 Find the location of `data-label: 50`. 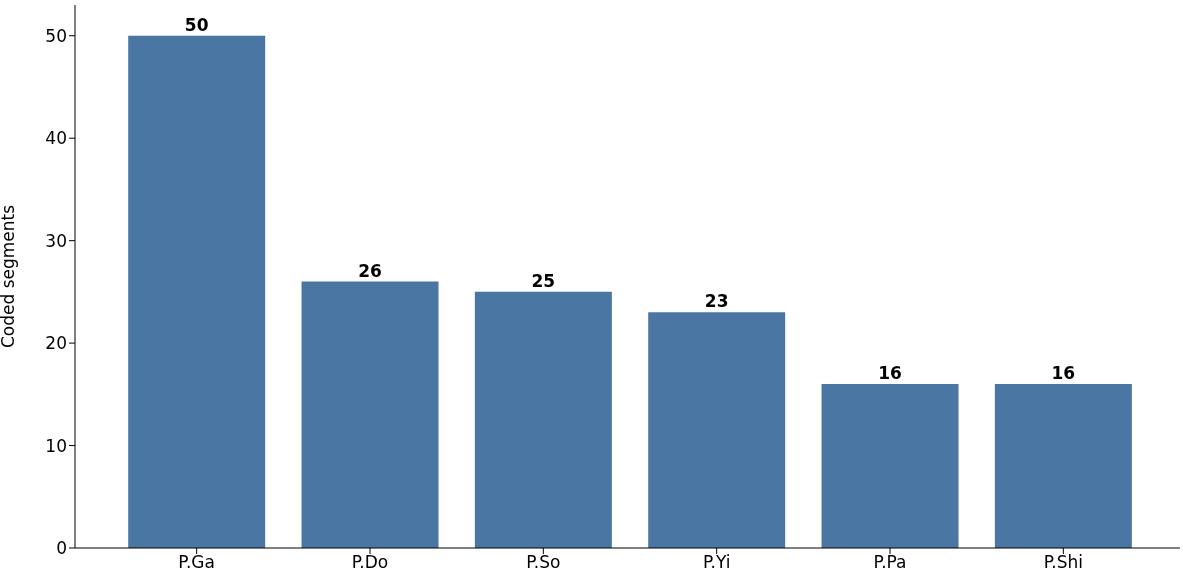

data-label: 50 is located at coordinates (196, 24).